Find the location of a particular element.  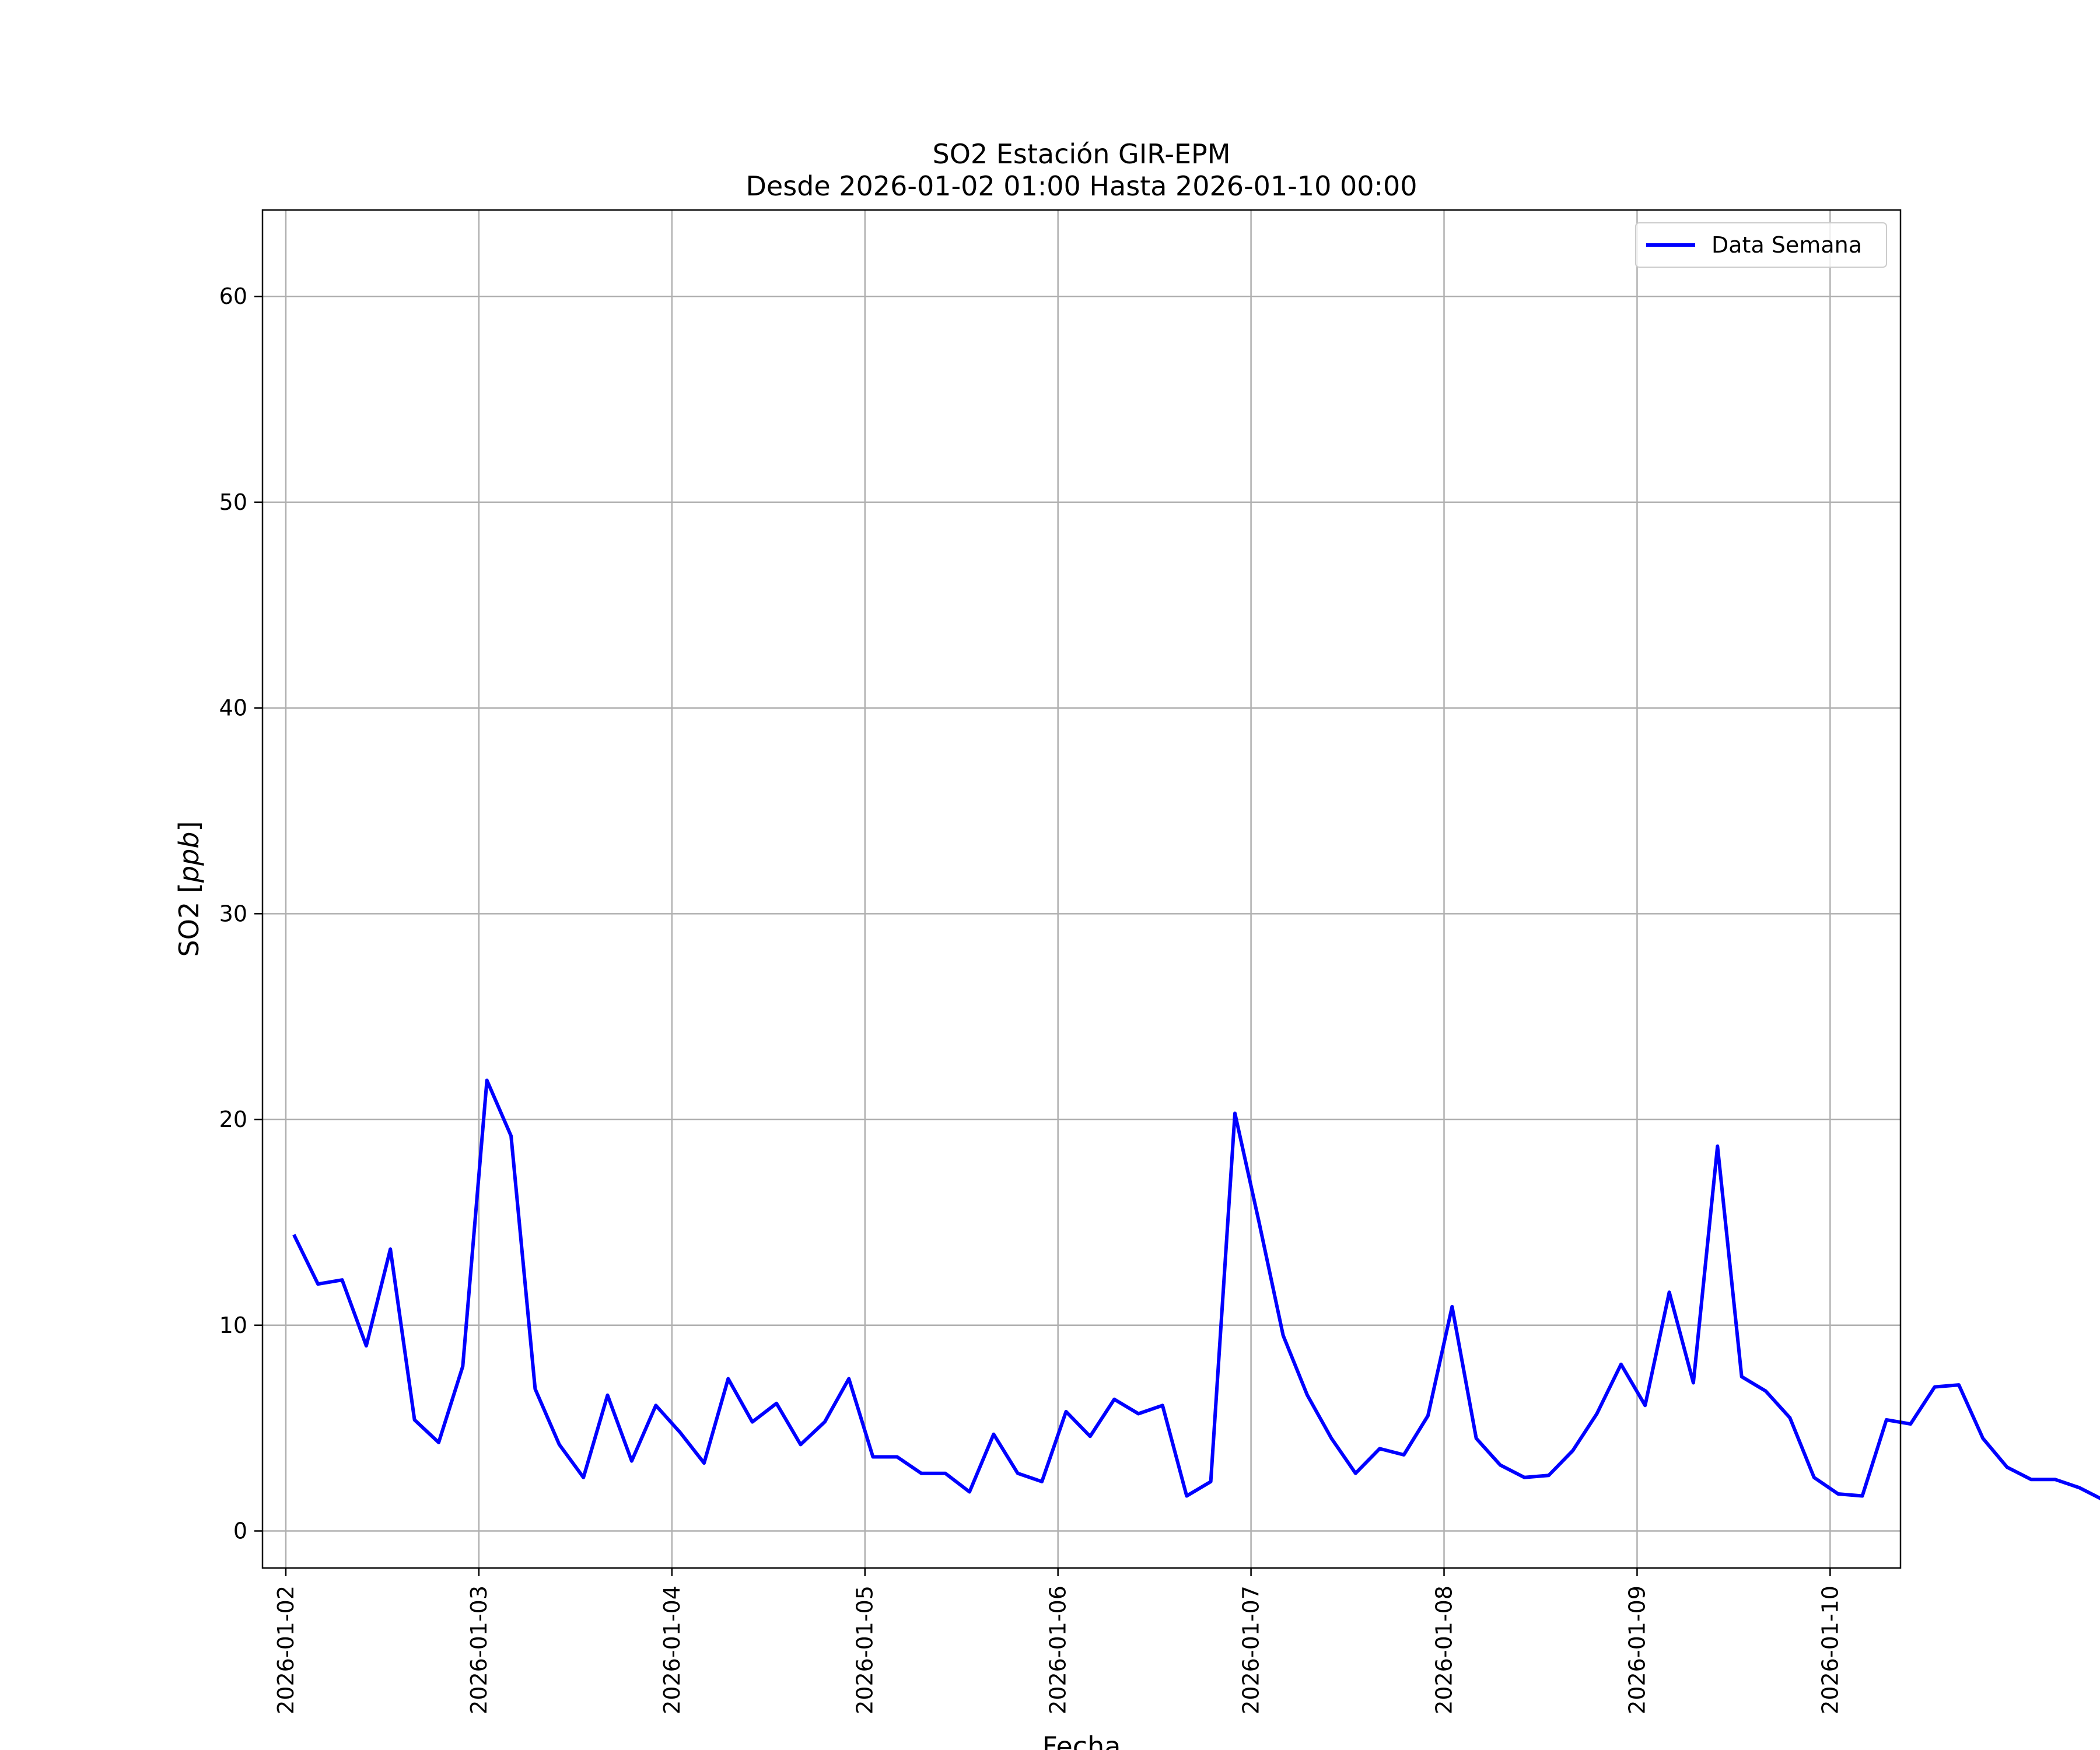

y-tick-label: 60 is located at coordinates (233, 296).